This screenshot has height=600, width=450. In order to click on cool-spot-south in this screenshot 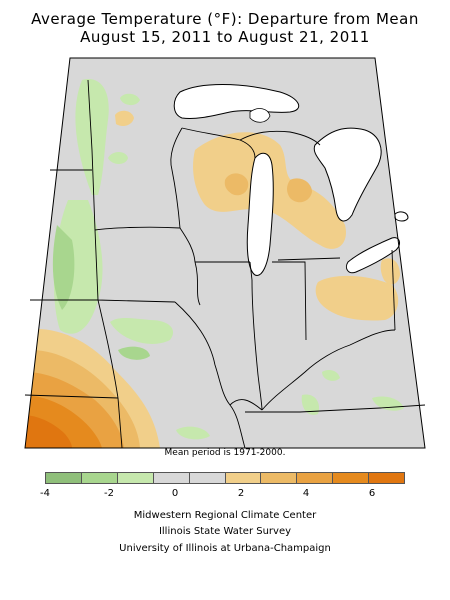, I will do `click(193, 433)`.